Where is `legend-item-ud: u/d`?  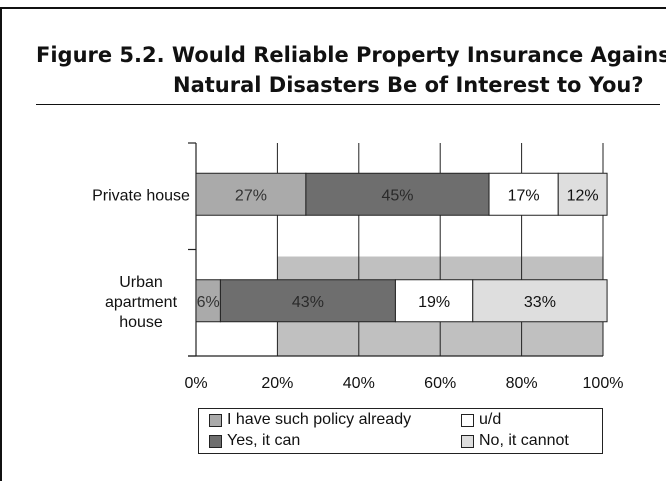
legend-item-ud: u/d is located at coordinates (481, 420).